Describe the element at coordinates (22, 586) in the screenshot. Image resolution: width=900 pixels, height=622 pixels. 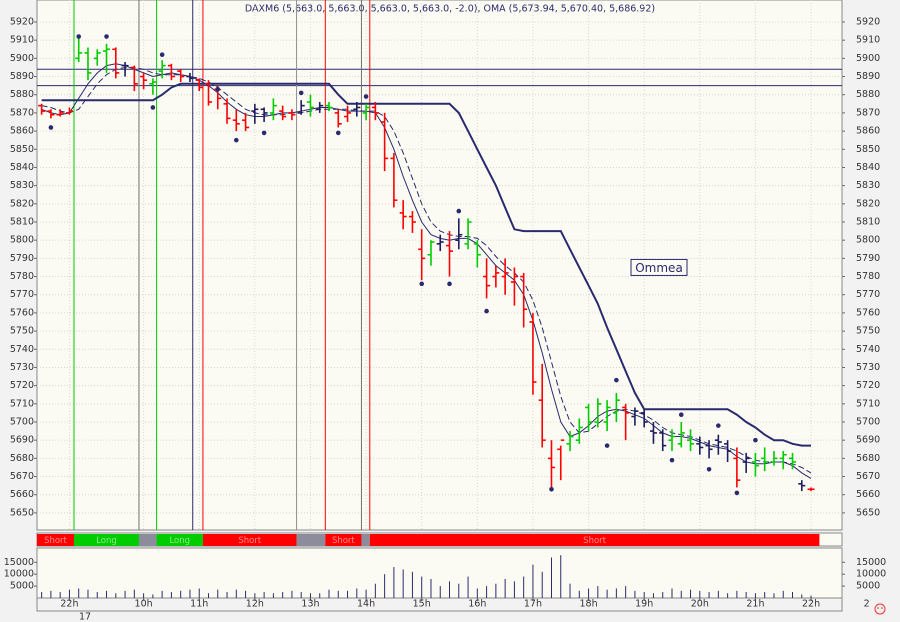
I see `y-tick-label: 5000` at that location.